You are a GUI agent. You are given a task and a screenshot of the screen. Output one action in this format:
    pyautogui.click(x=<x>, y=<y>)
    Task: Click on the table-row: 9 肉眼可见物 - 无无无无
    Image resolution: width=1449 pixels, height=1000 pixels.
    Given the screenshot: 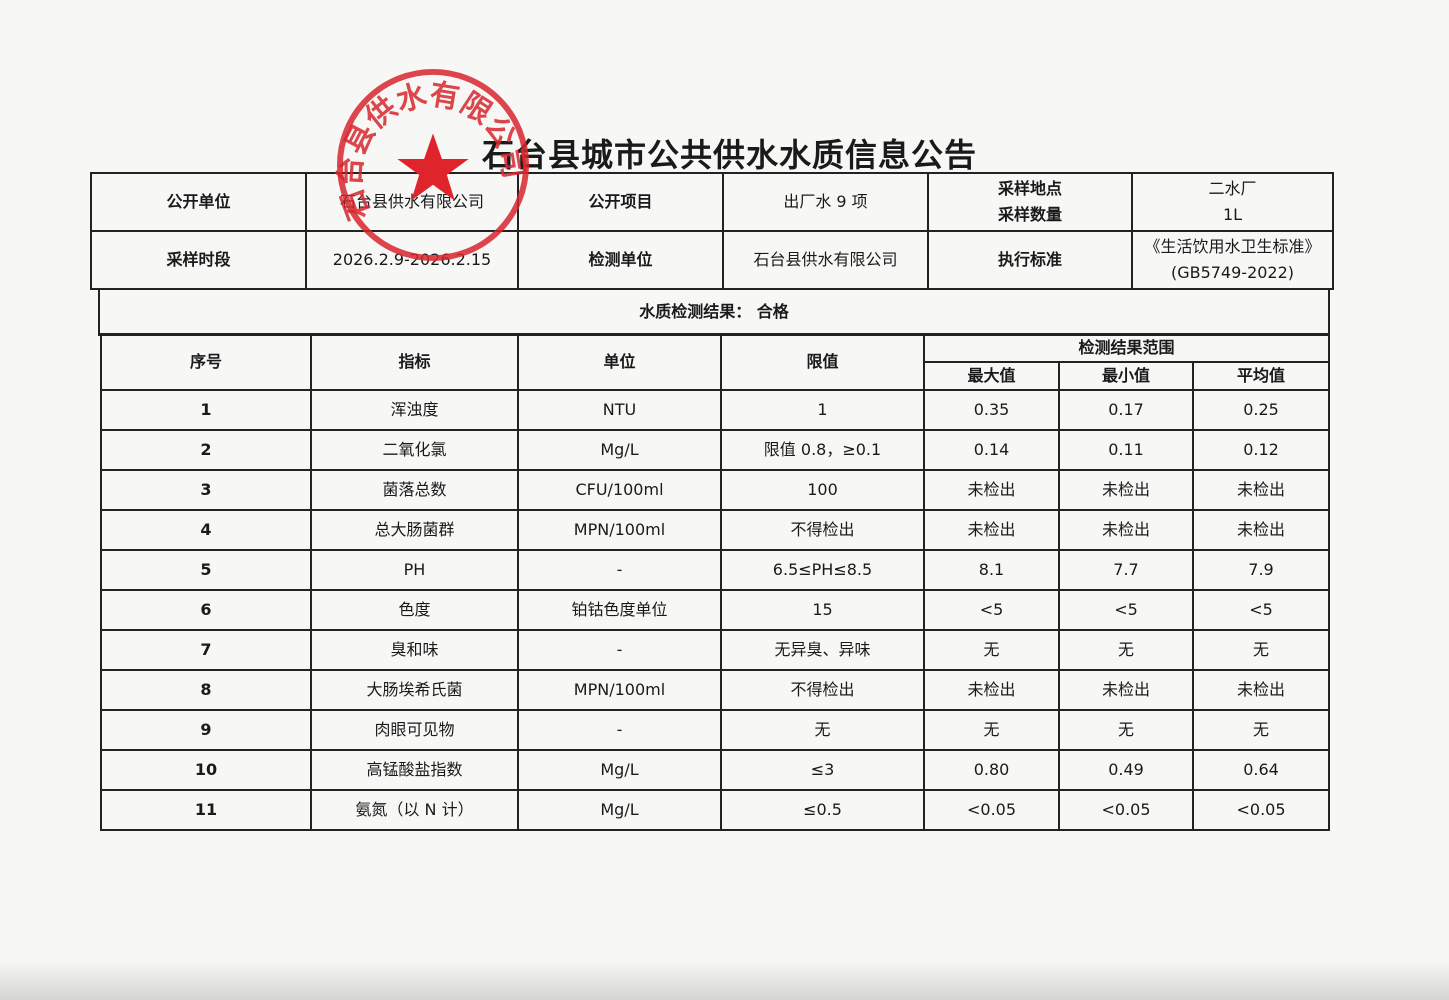 What is the action you would take?
    pyautogui.click(x=715, y=730)
    